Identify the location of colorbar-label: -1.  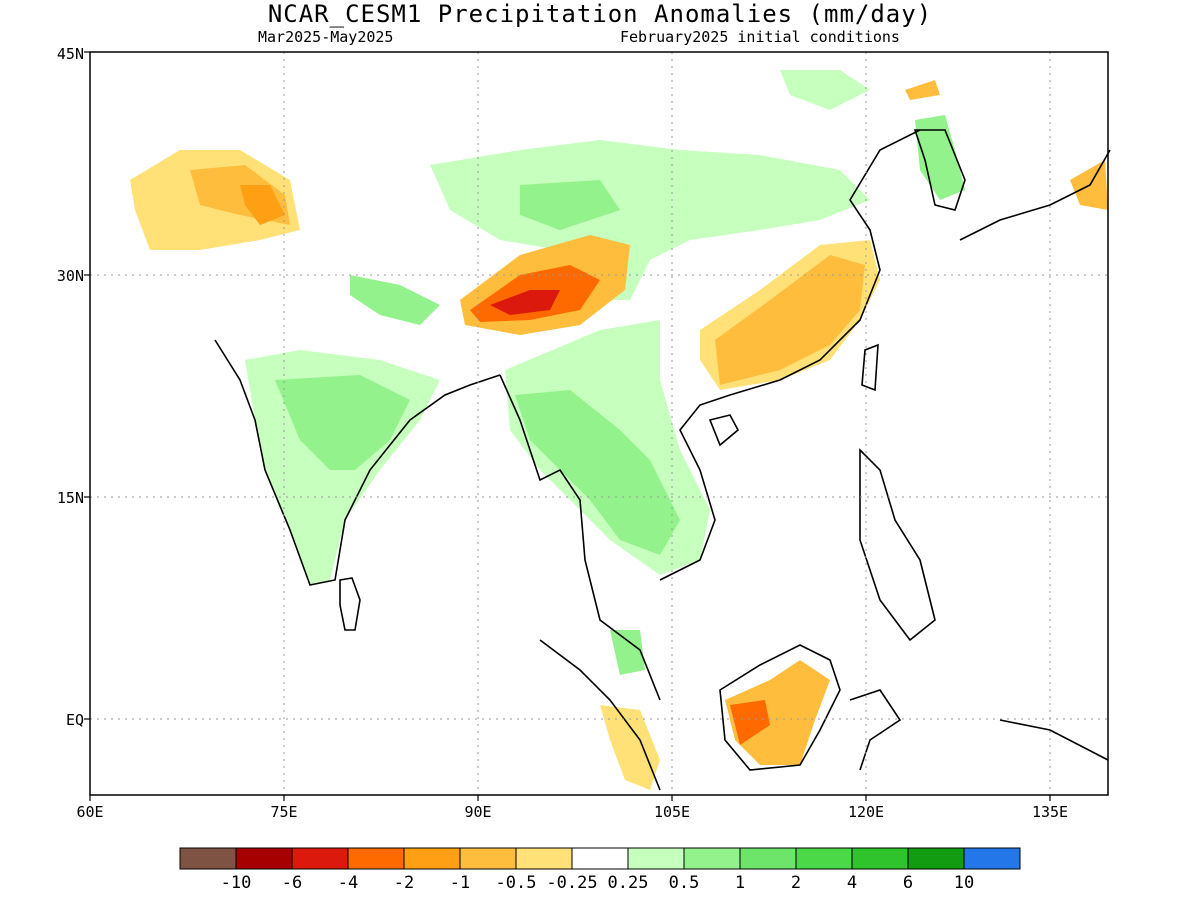
(460, 883).